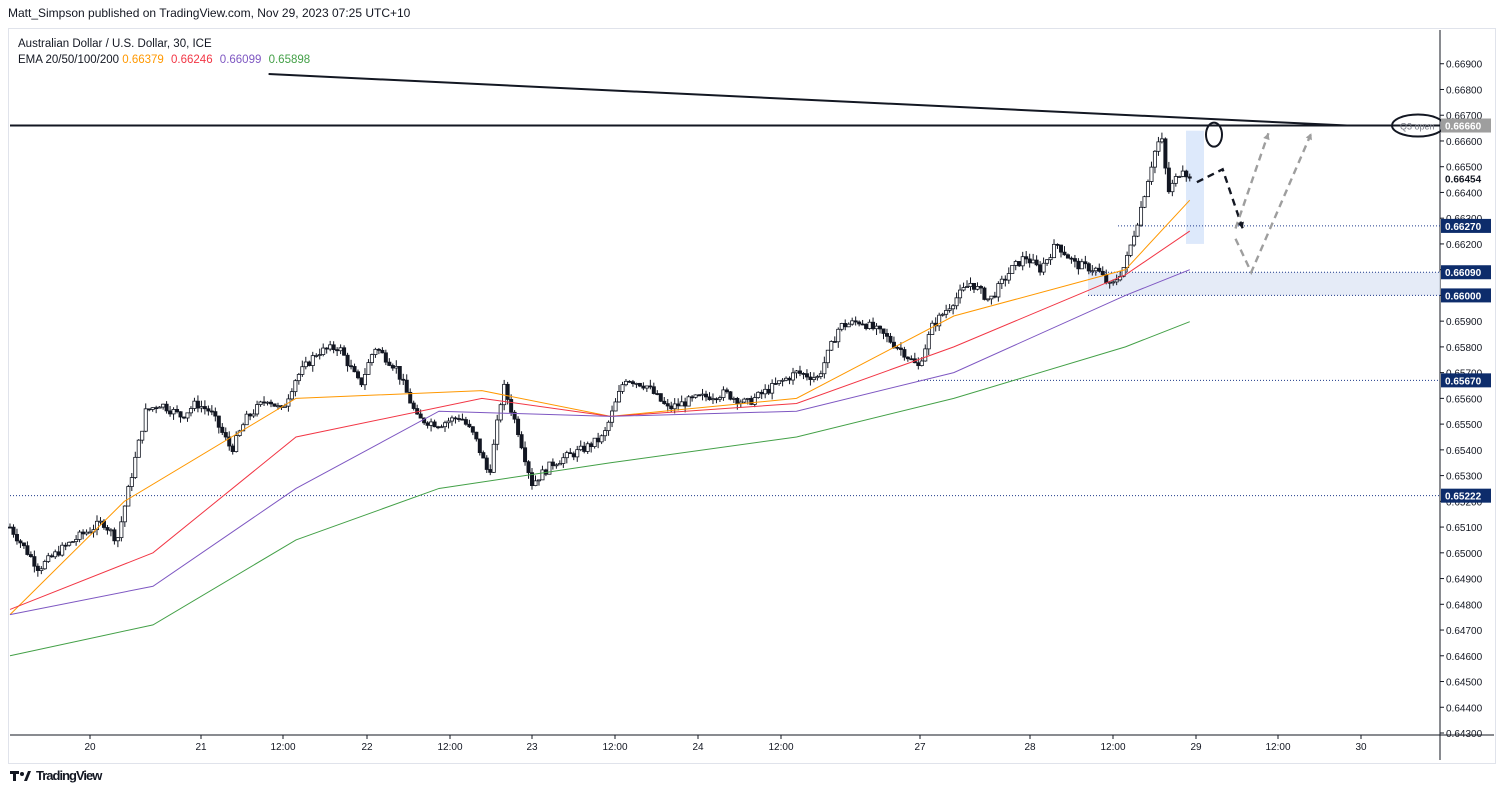 The height and width of the screenshot is (795, 1502). Describe the element at coordinates (1264, 284) in the screenshot. I see `support-zone` at that location.